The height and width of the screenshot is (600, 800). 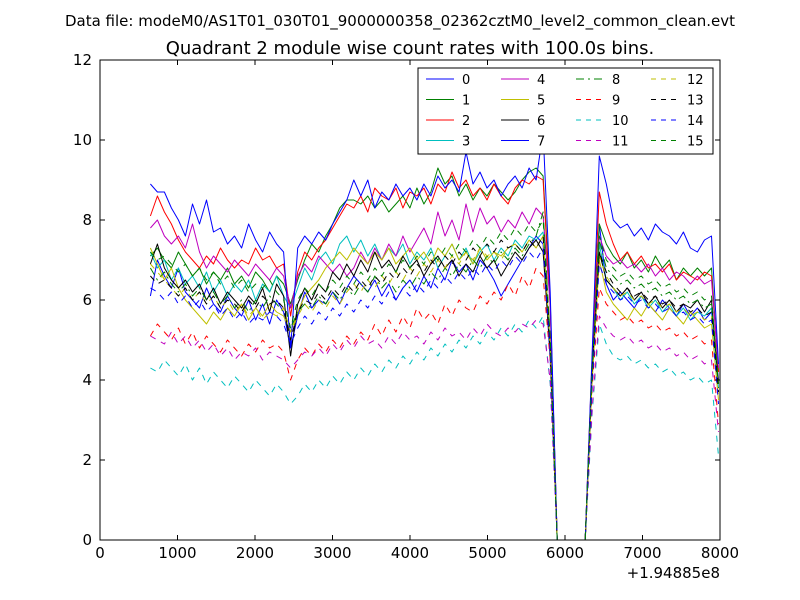 I want to click on legend-label-12: 12, so click(x=695, y=80).